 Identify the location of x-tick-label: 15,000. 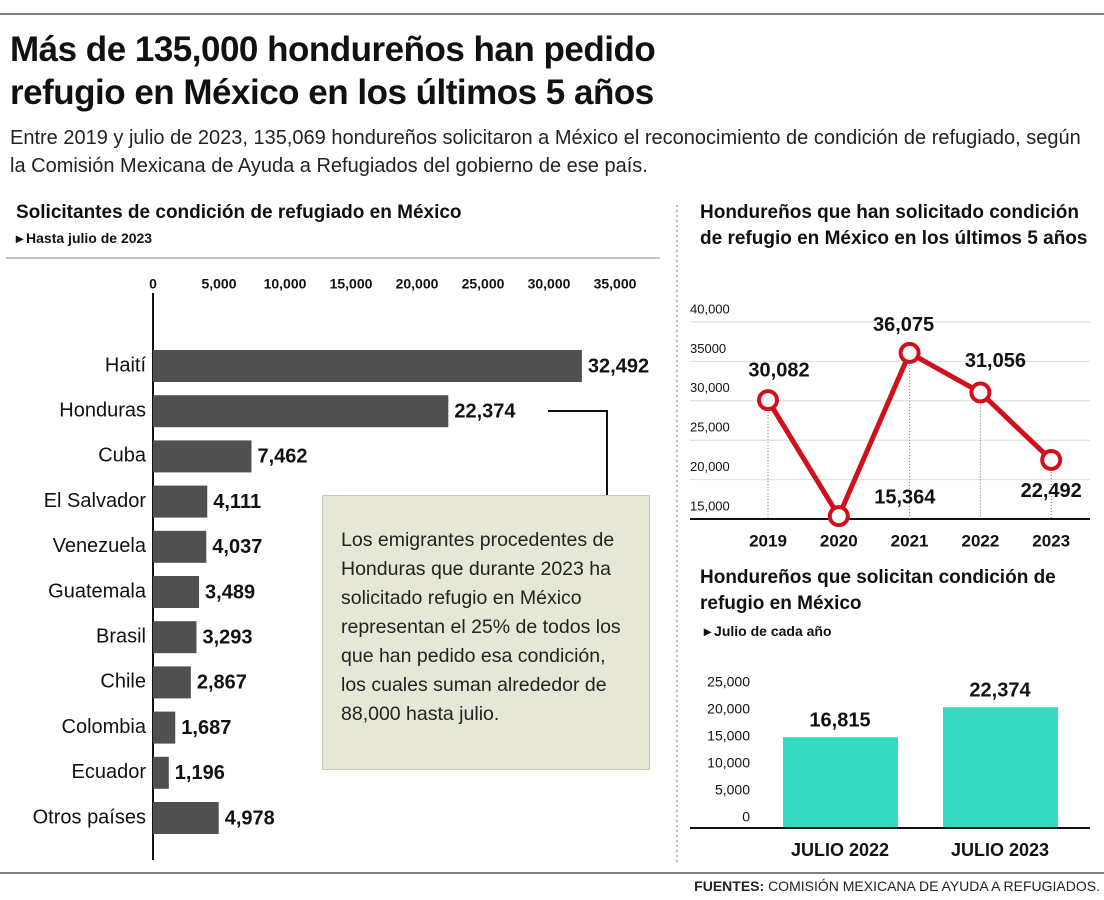
(351, 284).